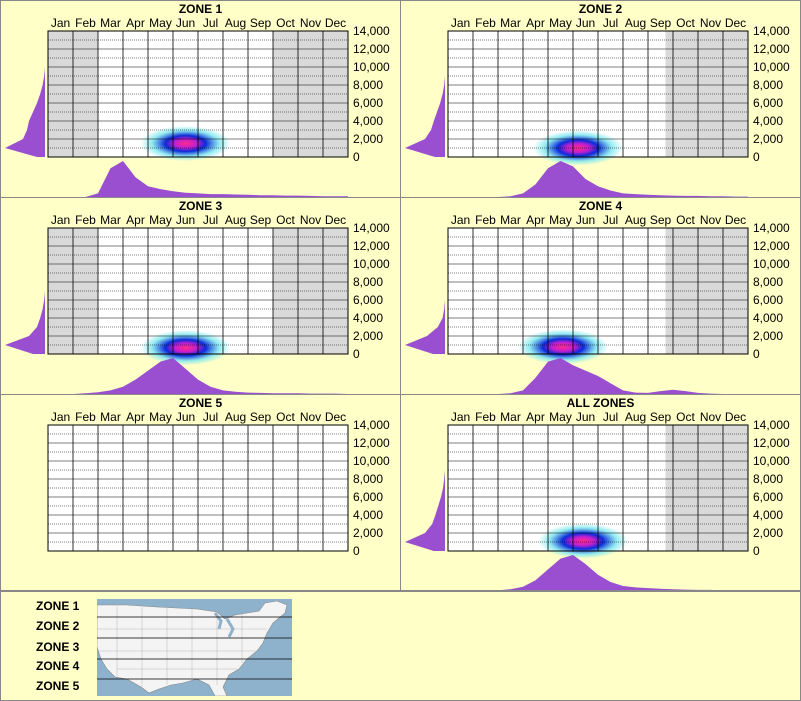 The width and height of the screenshot is (801, 701). Describe the element at coordinates (200, 9) in the screenshot. I see `panel-title: ZONE 1` at that location.